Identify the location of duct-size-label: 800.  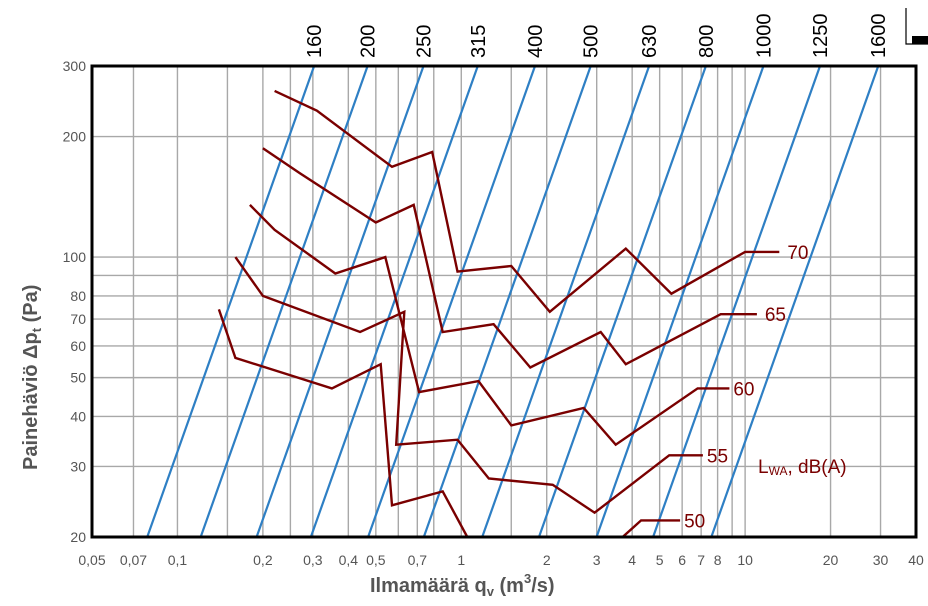
(707, 41).